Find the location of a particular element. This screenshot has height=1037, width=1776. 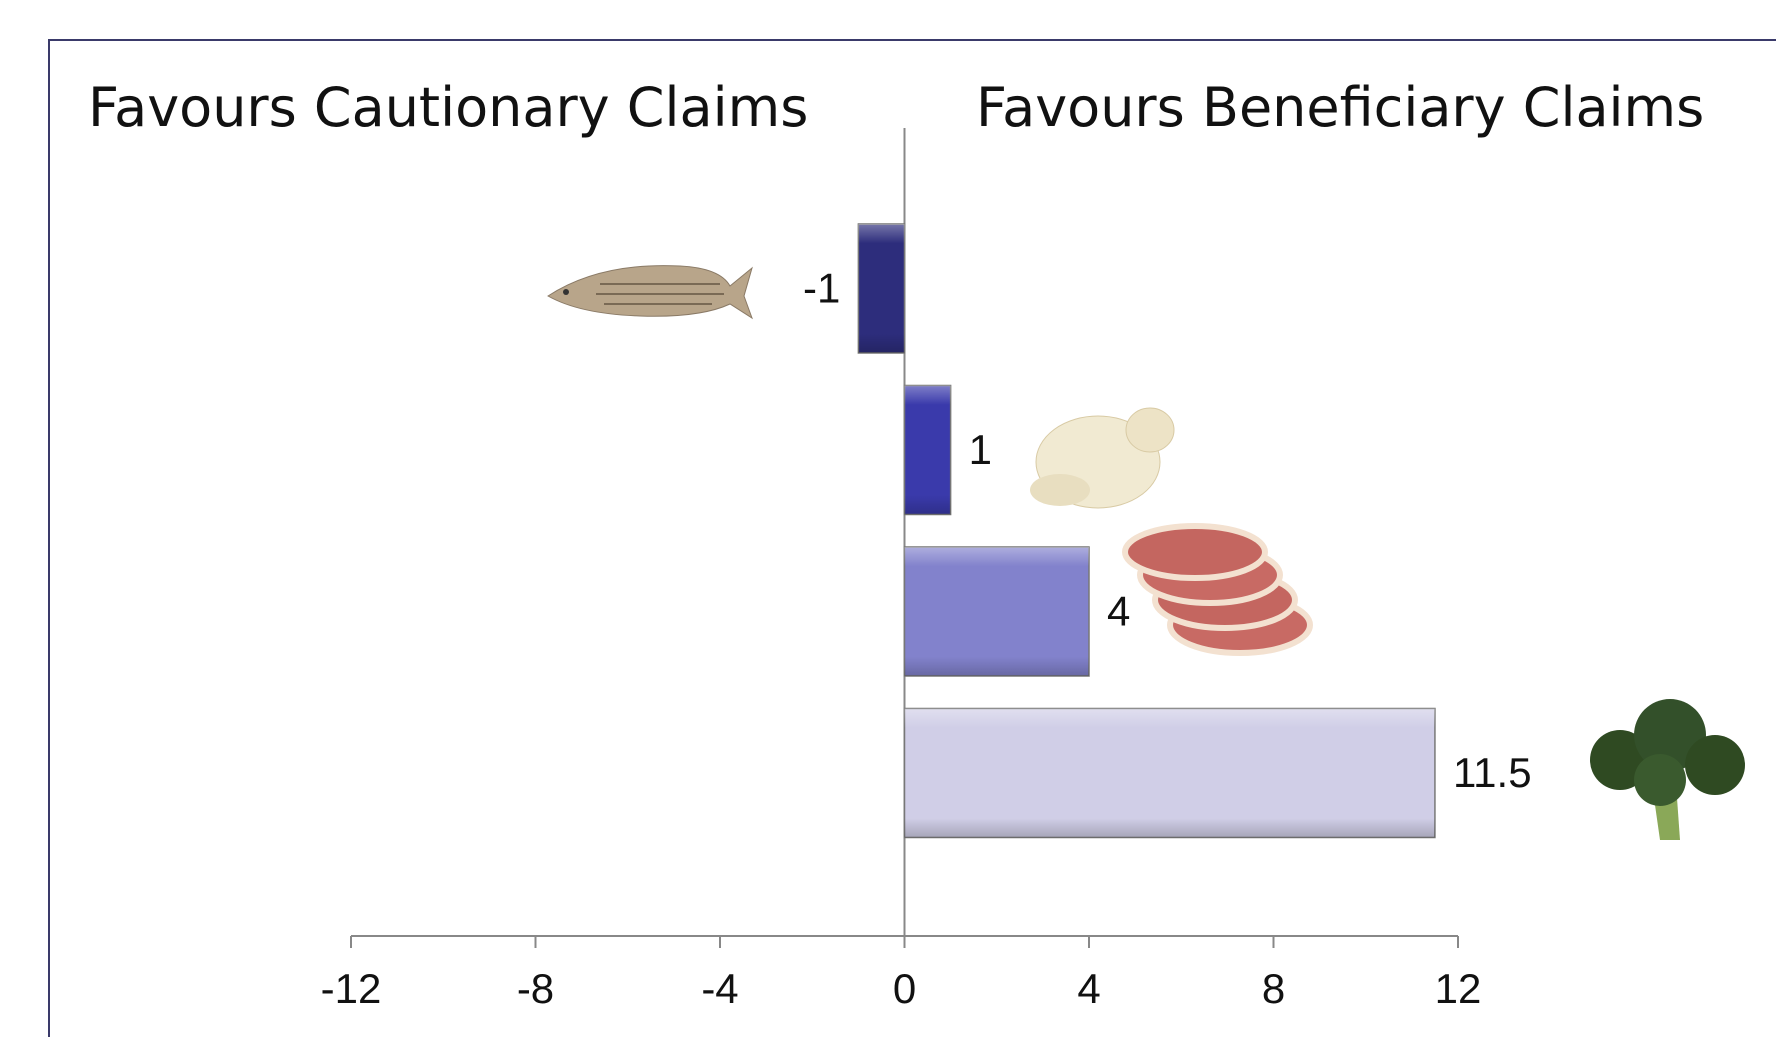

value-label: 4 is located at coordinates (1118, 611).